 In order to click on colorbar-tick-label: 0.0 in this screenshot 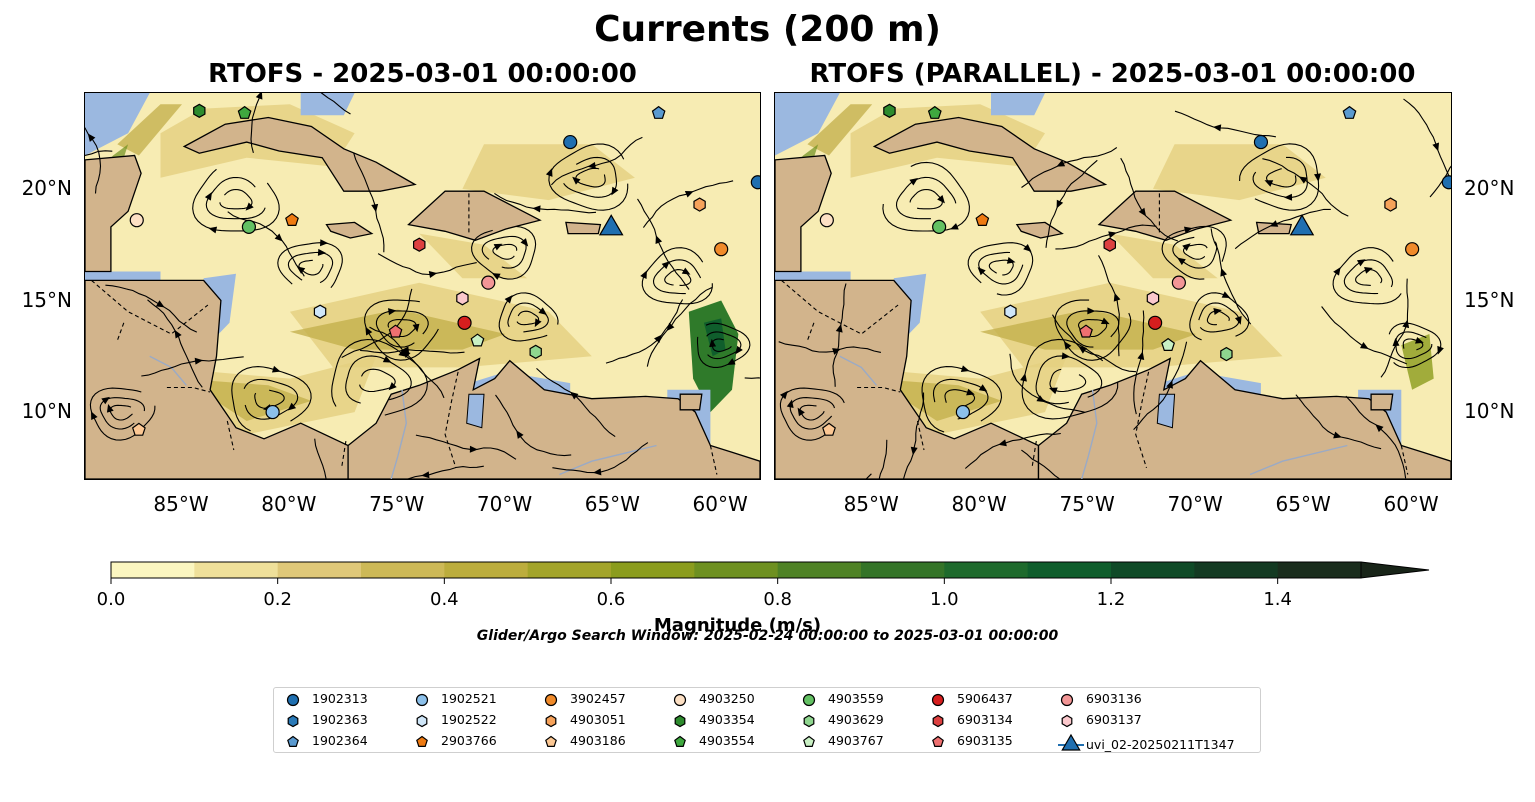, I will do `click(111, 599)`.